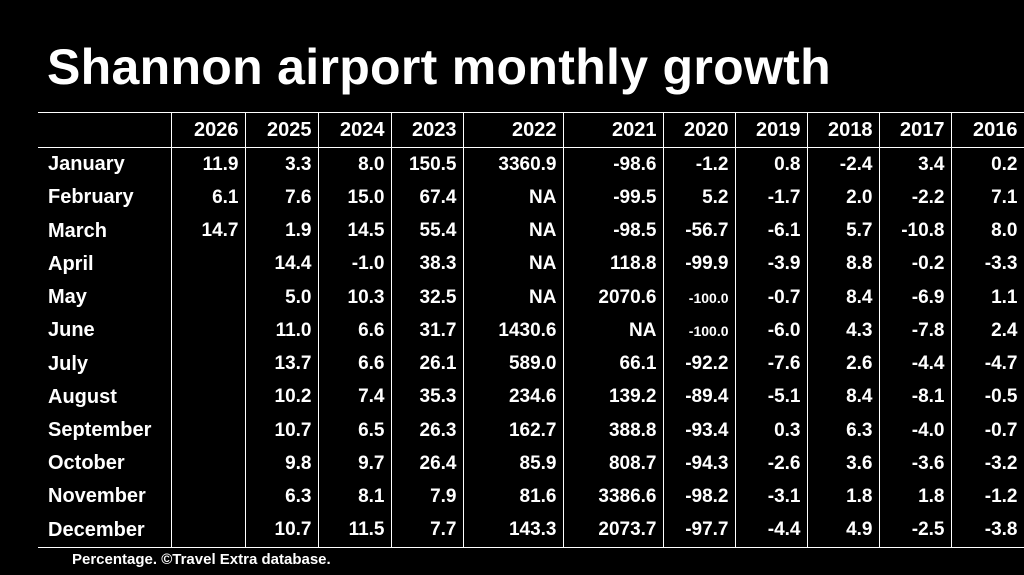 This screenshot has height=575, width=1024. Describe the element at coordinates (915, 430) in the screenshot. I see `table-cell: -4.0` at that location.